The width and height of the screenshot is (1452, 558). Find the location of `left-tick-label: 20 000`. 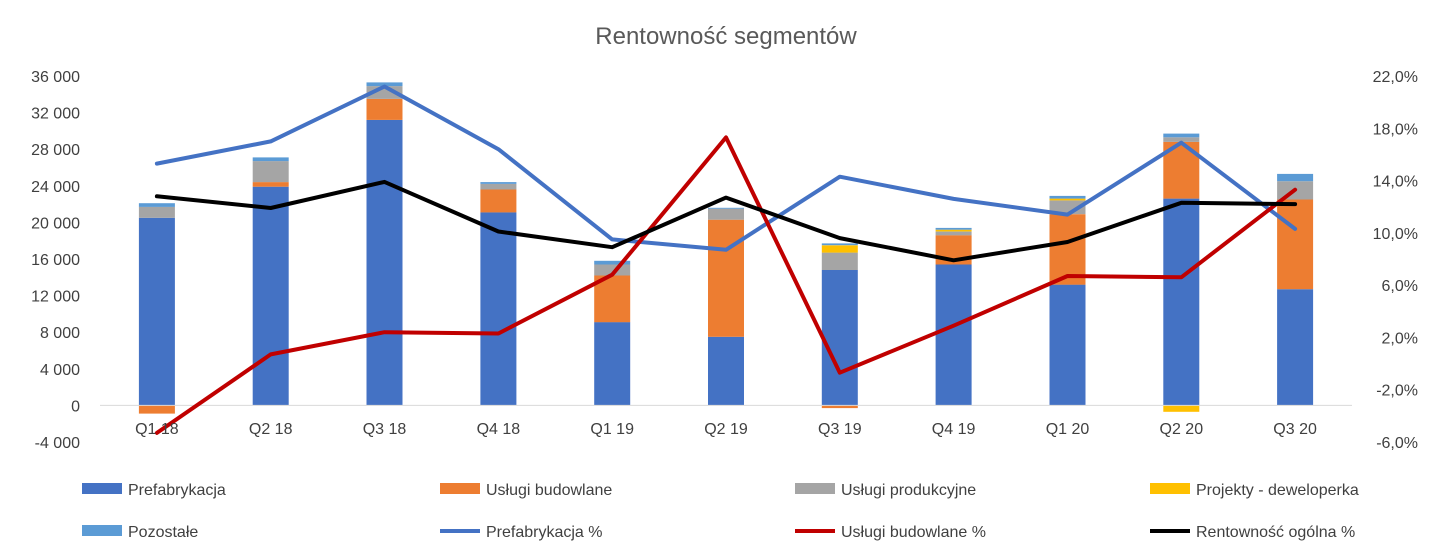

left-tick-label: 20 000 is located at coordinates (55, 223).